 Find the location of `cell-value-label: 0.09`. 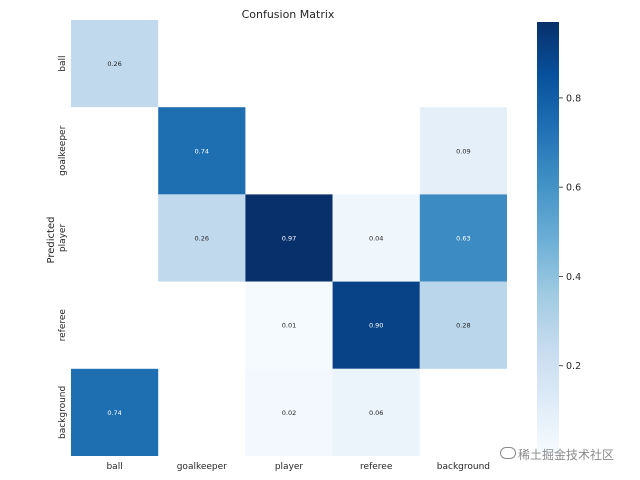

cell-value-label: 0.09 is located at coordinates (463, 151).